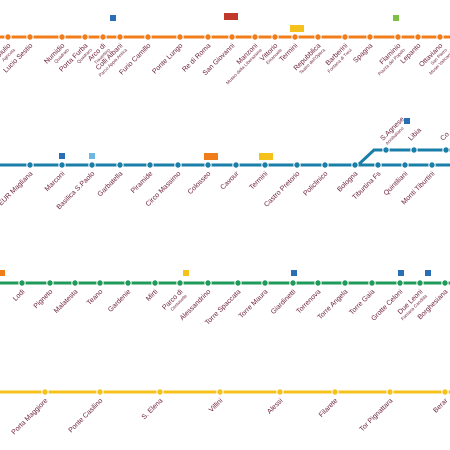 The width and height of the screenshot is (450, 450). What do you see at coordinates (377, 415) in the screenshot?
I see `station-label: Tor Pignattara` at bounding box center [377, 415].